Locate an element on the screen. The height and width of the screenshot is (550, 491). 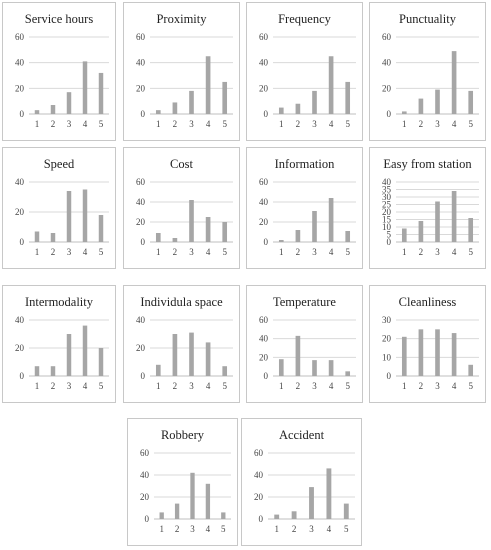
chart-svg: Temperature 0 20 40 60 1 2 3 4 5 is located at coordinates (307, 343).